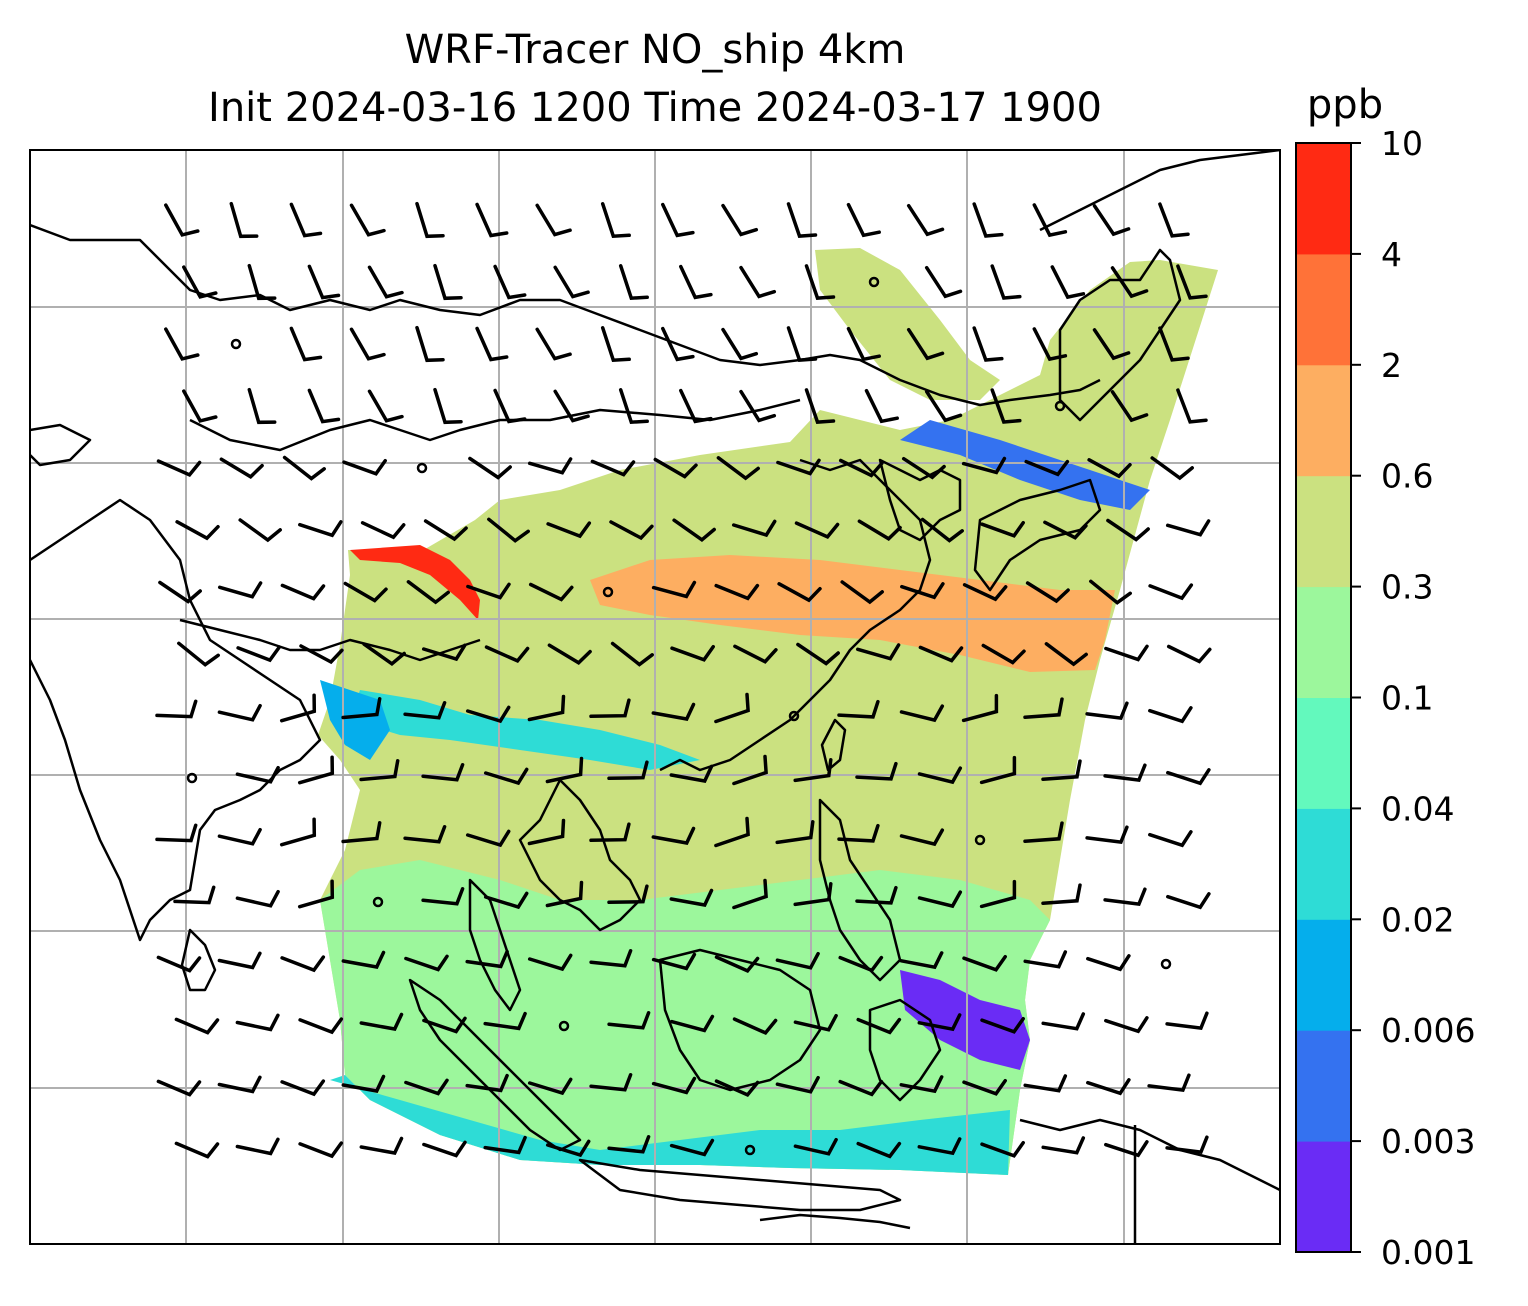 This screenshot has height=1306, width=1528. What do you see at coordinates (1417, 919) in the screenshot?
I see `colorbar-tick-label: 0.02` at bounding box center [1417, 919].